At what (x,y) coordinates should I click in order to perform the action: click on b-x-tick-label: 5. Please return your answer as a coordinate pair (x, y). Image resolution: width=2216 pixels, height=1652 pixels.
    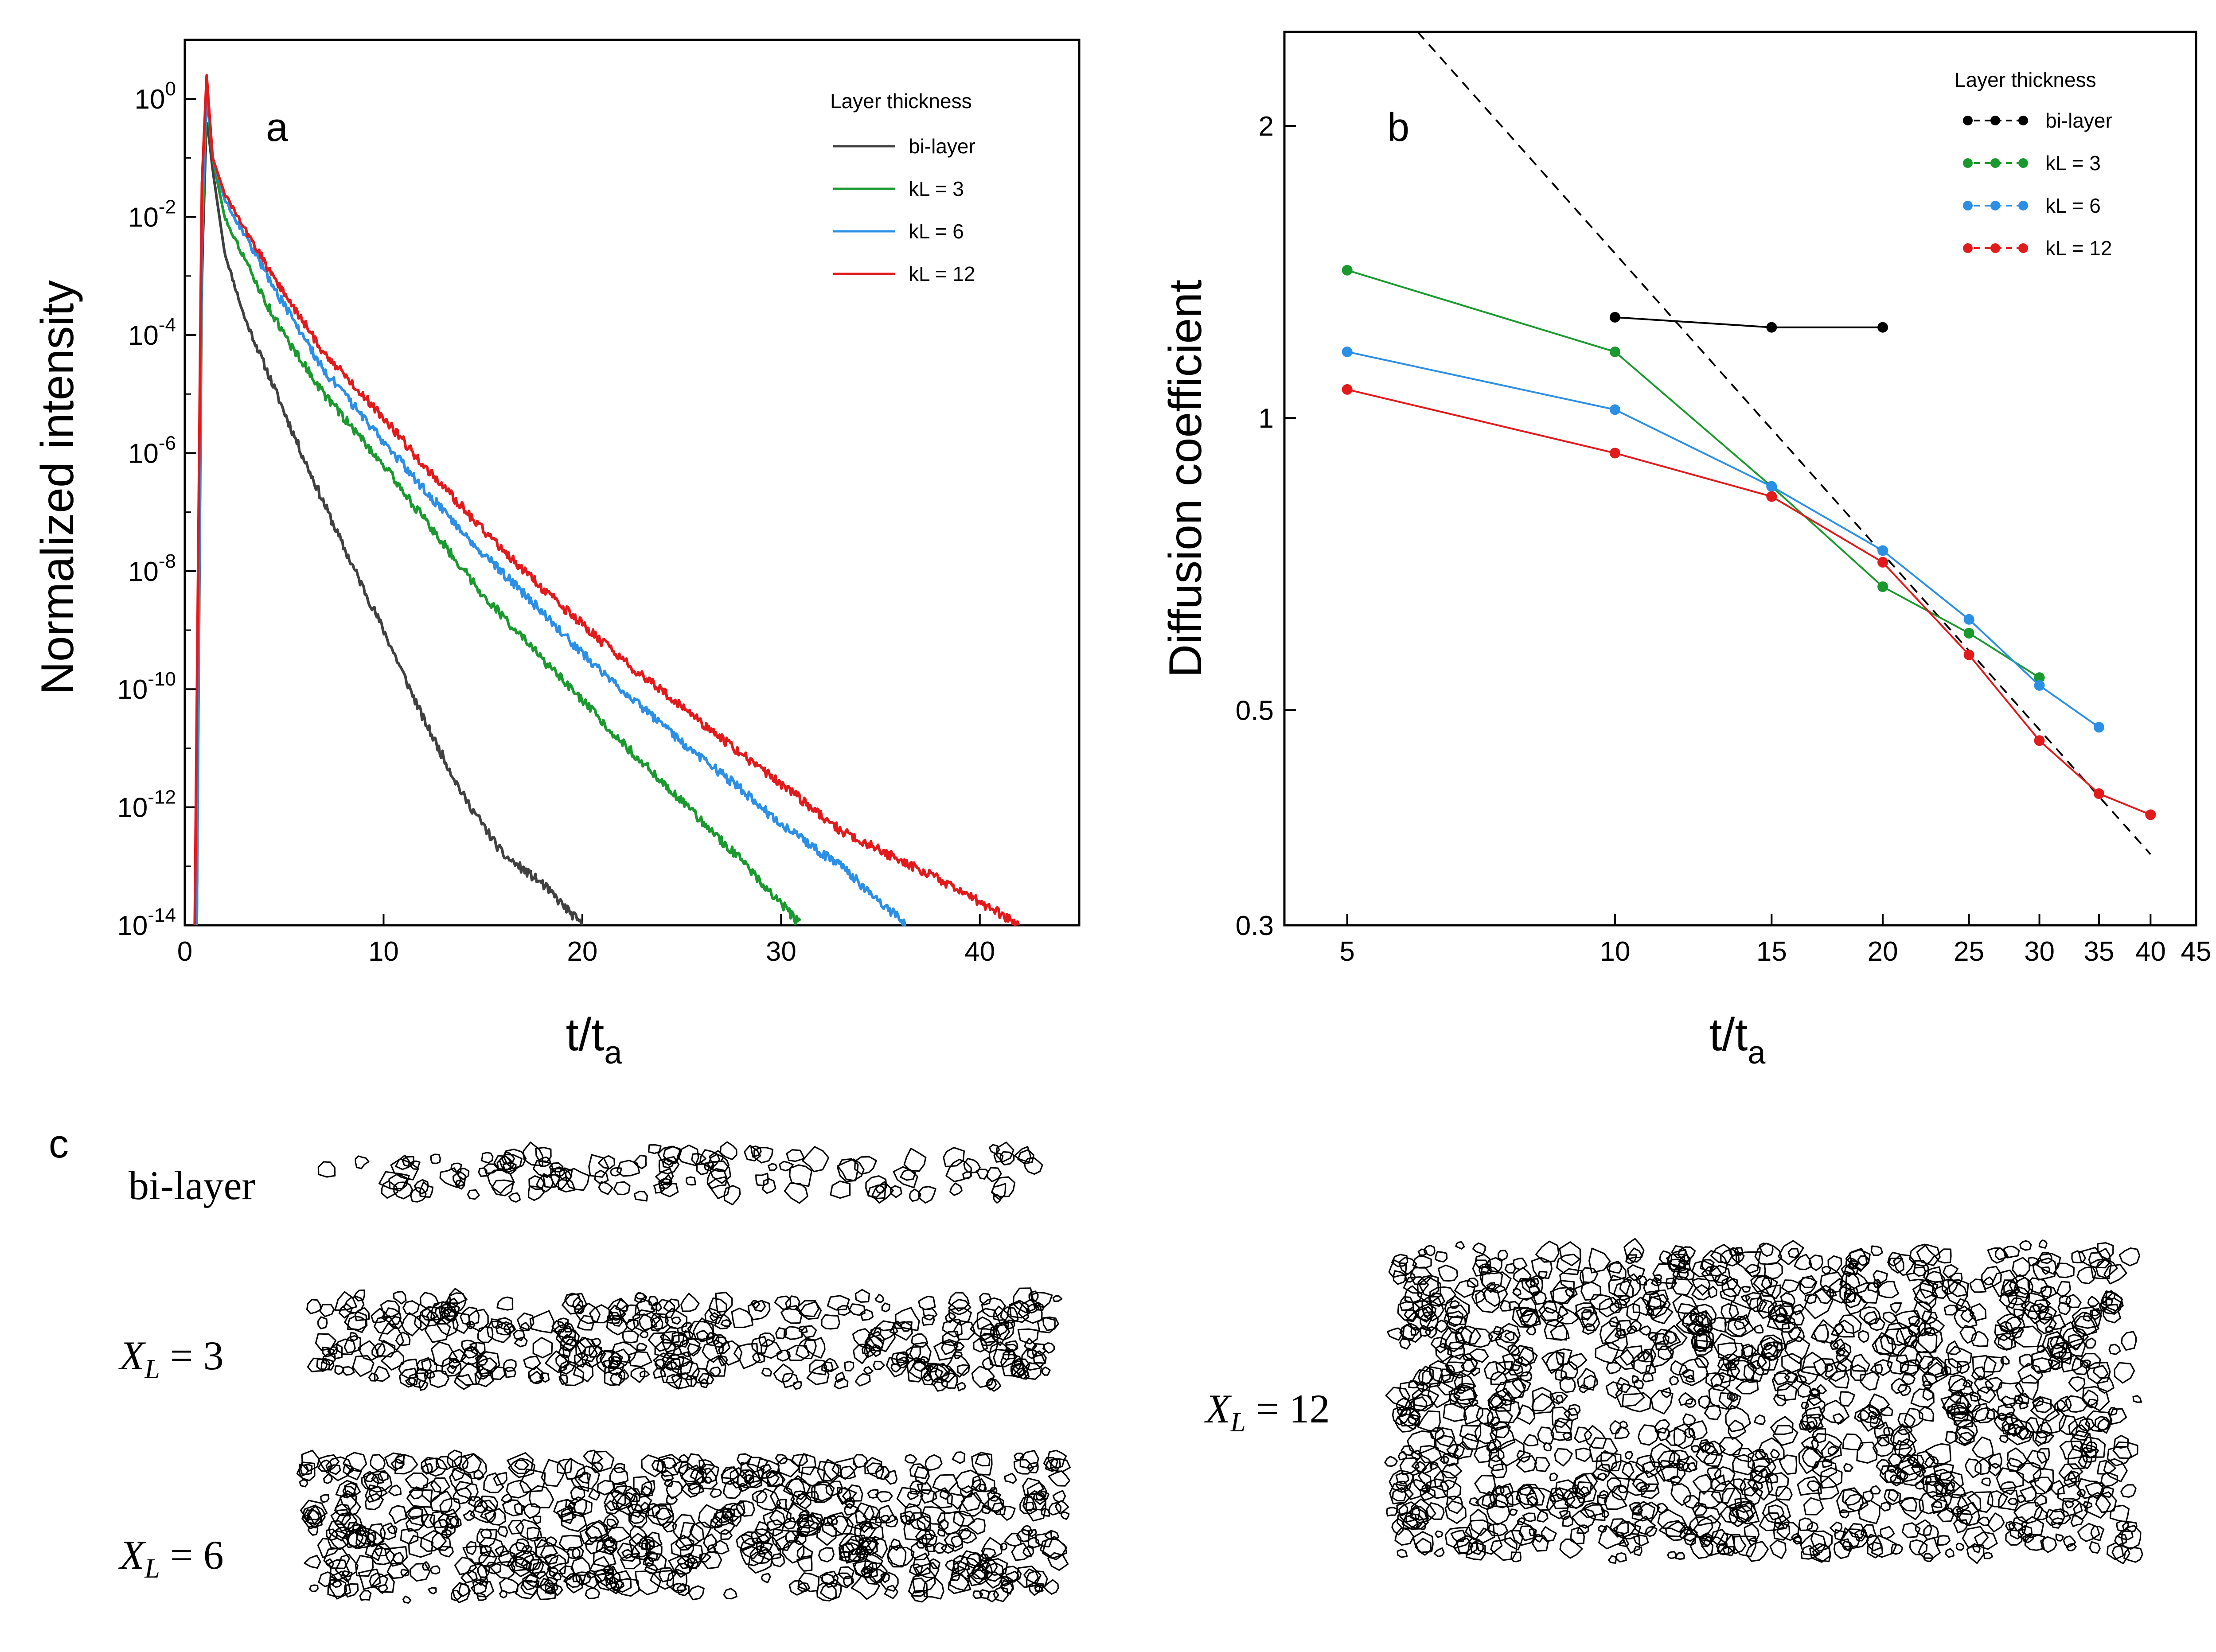
    Looking at the image, I should click on (1346, 952).